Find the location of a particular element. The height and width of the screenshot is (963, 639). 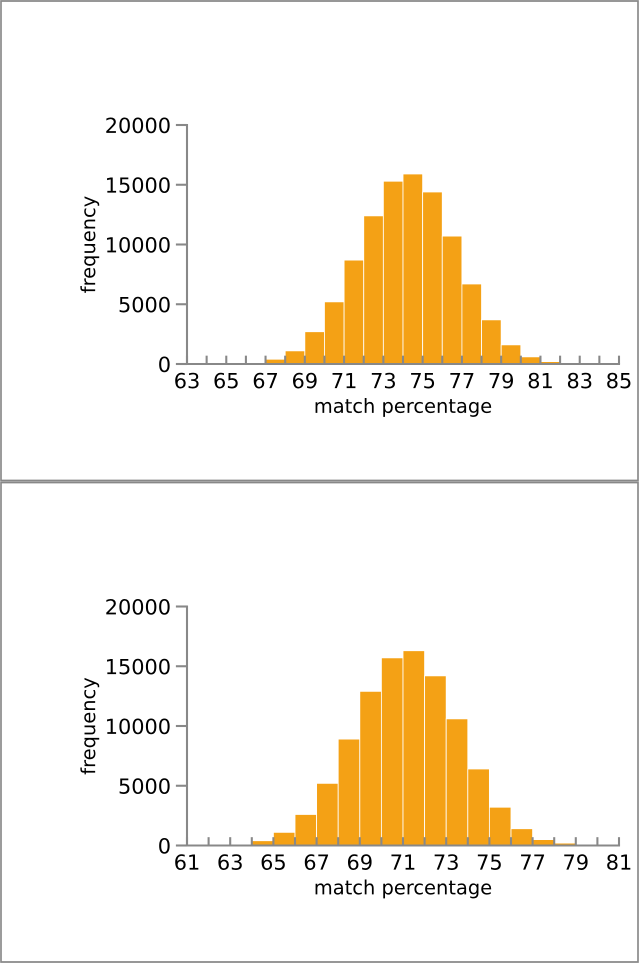

x-tick-label: 61 is located at coordinates (186, 862).